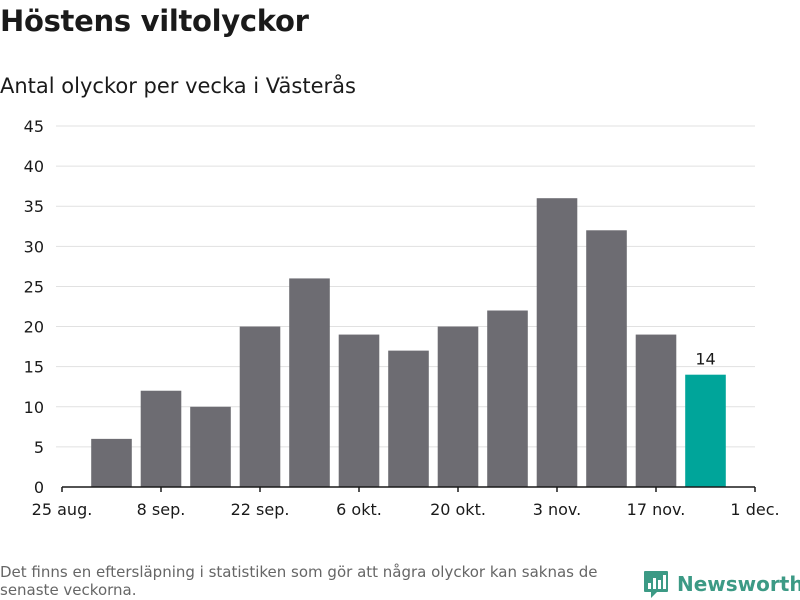  I want to click on x-tick-label: 8 sep., so click(161, 509).